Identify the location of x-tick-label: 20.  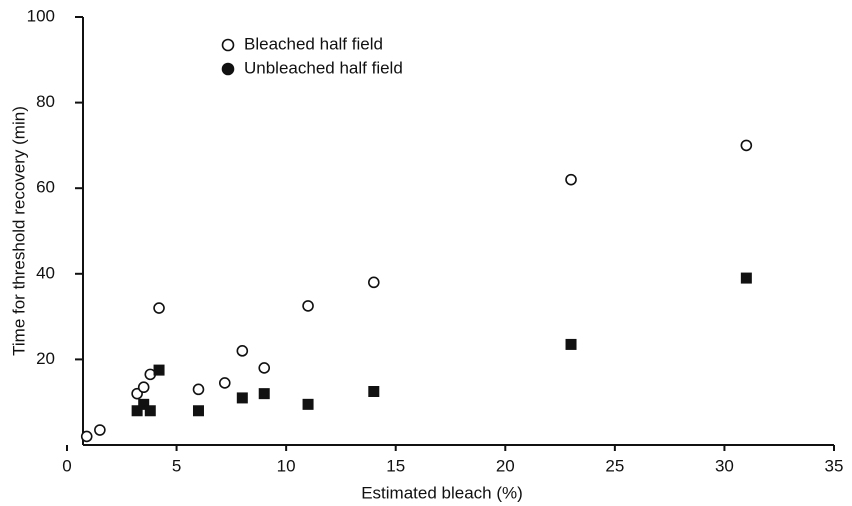
(505, 465).